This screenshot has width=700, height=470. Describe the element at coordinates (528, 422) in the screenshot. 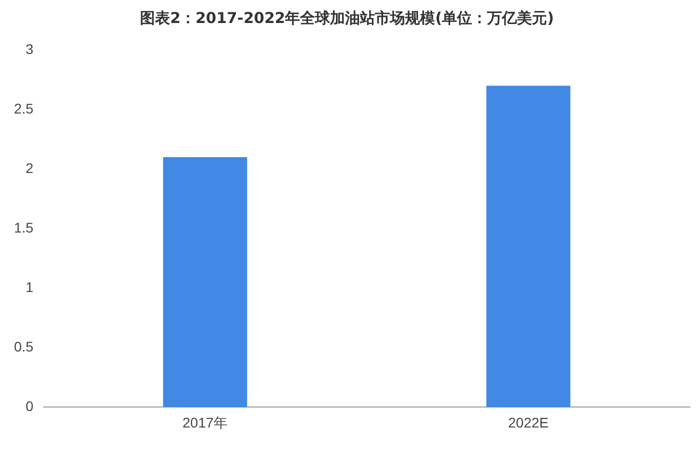

I see `x-tick-label: 2022E` at that location.